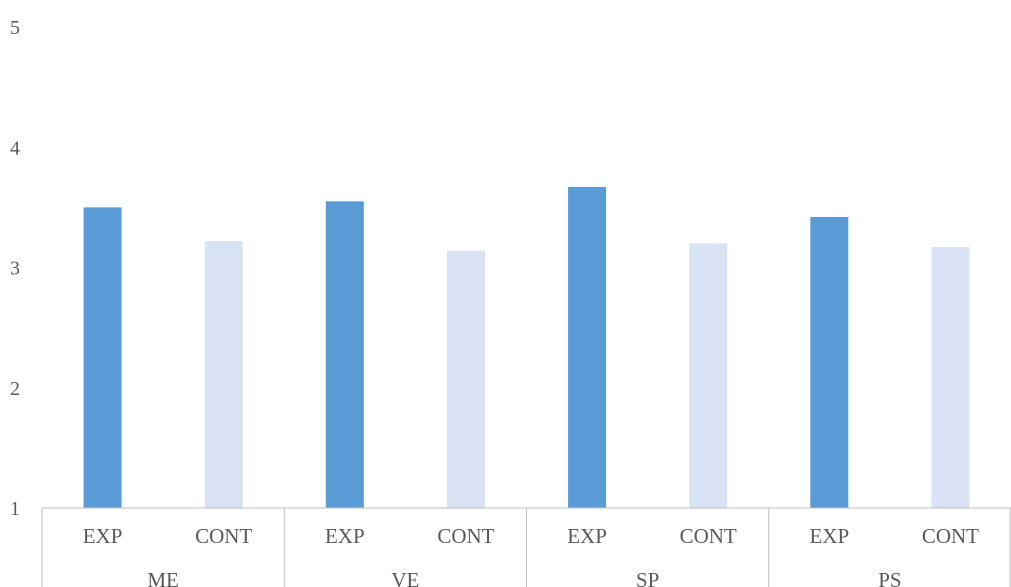 Image resolution: width=1011 pixels, height=587 pixels. What do you see at coordinates (163, 577) in the screenshot?
I see `x-group-label: ME` at bounding box center [163, 577].